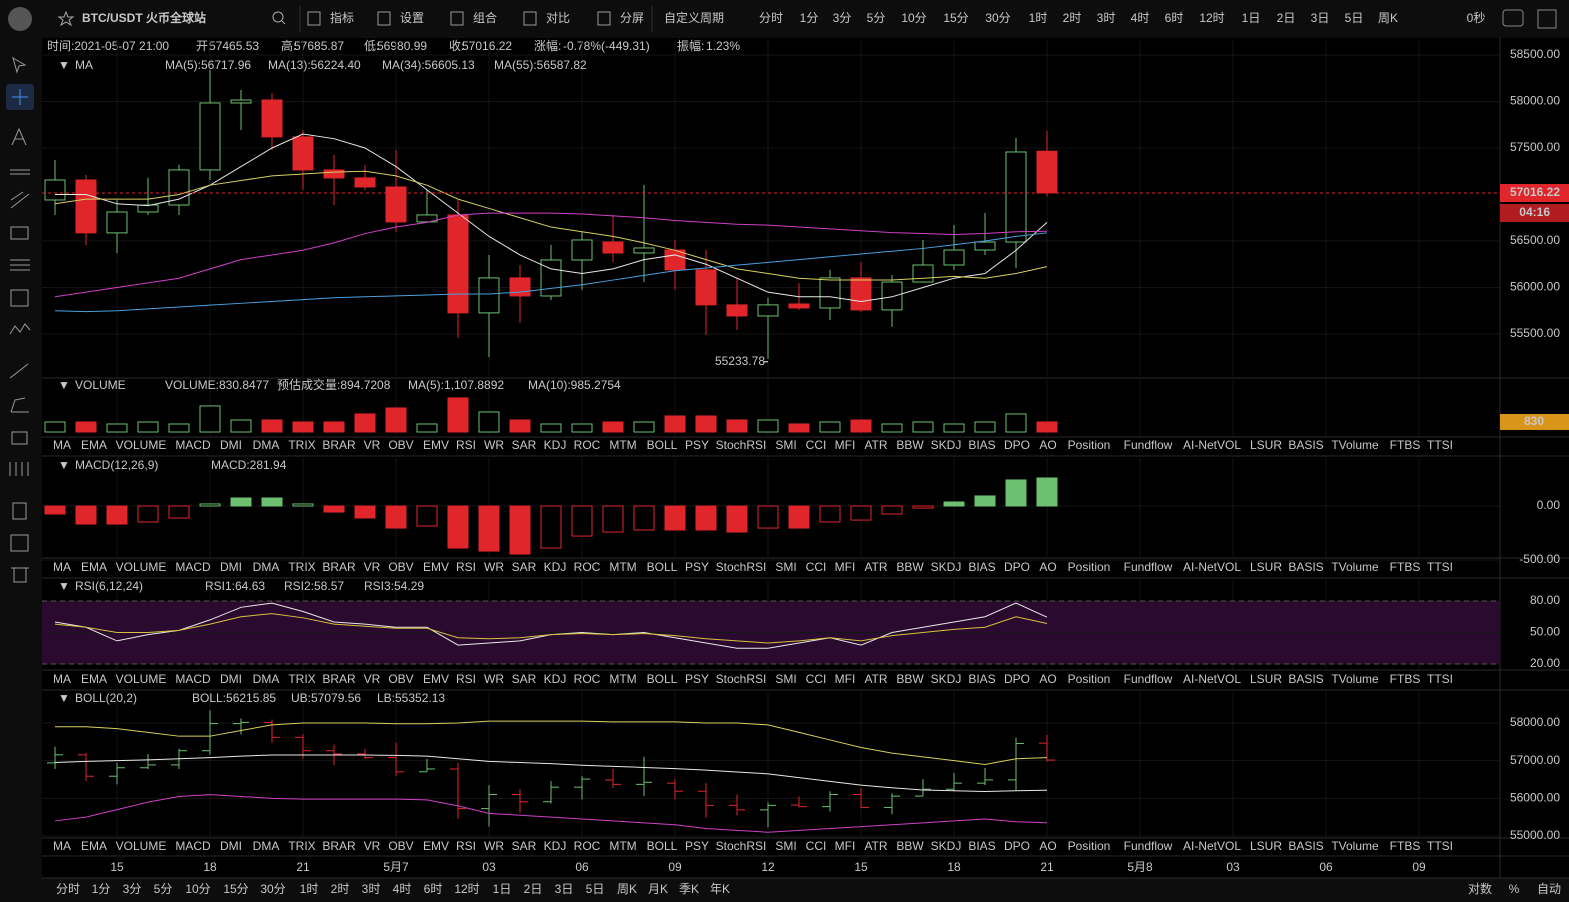 The width and height of the screenshot is (1569, 902). Describe the element at coordinates (555, 445) in the screenshot. I see `indicator-tab: KDJ` at that location.